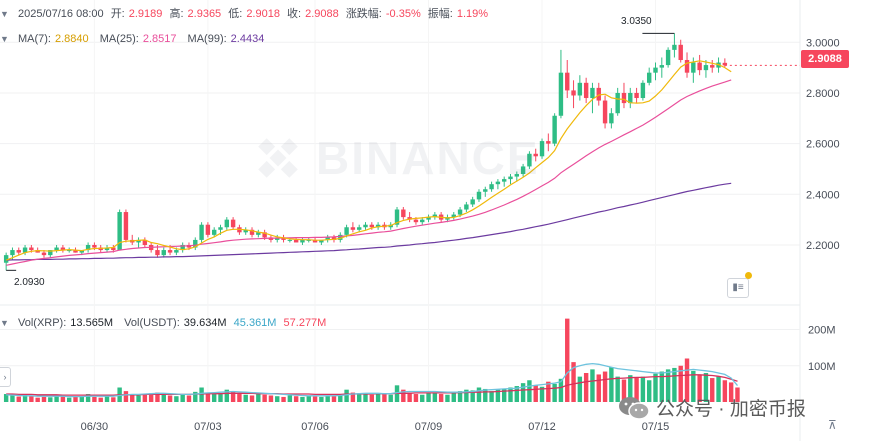  Describe the element at coordinates (823, 94) in the screenshot. I see `price-axis-tick: 2.8000` at that location.